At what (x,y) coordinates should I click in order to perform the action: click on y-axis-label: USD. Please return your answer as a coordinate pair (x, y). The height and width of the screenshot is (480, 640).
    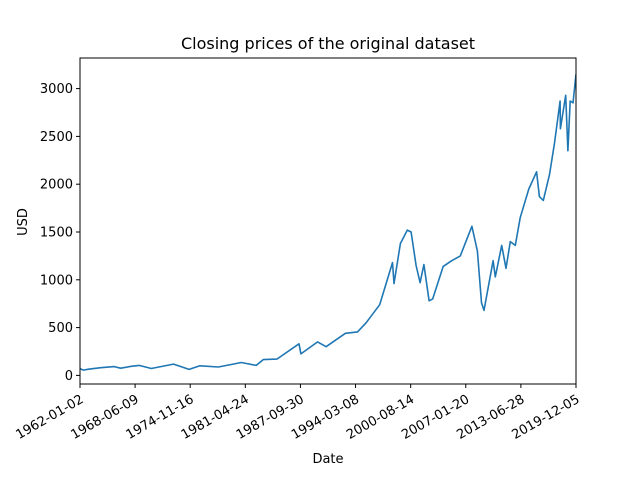
    Looking at the image, I should click on (23, 222).